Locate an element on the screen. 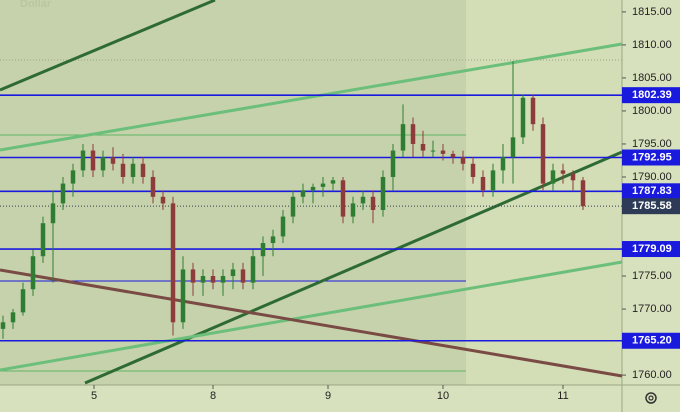  trend-line is located at coordinates (108, 46).